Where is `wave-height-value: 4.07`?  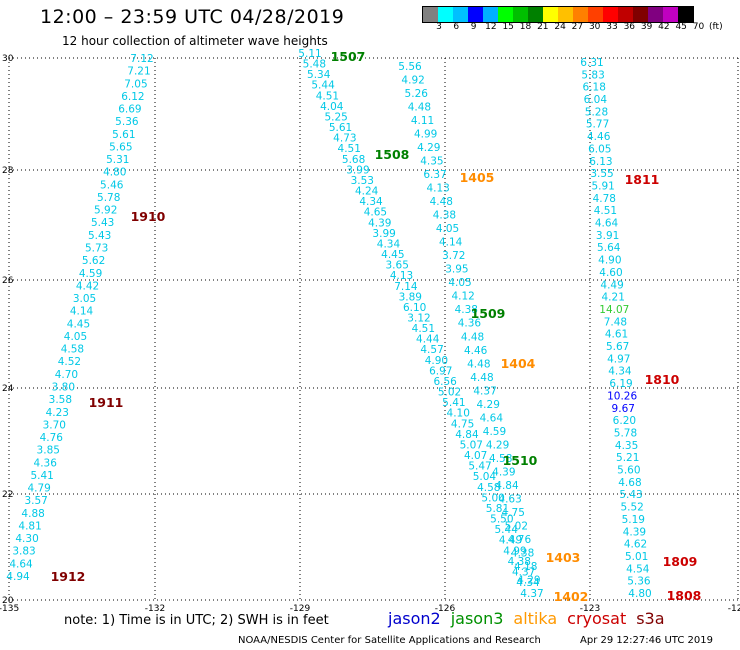
wave-height-value: 4.07 is located at coordinates (475, 456).